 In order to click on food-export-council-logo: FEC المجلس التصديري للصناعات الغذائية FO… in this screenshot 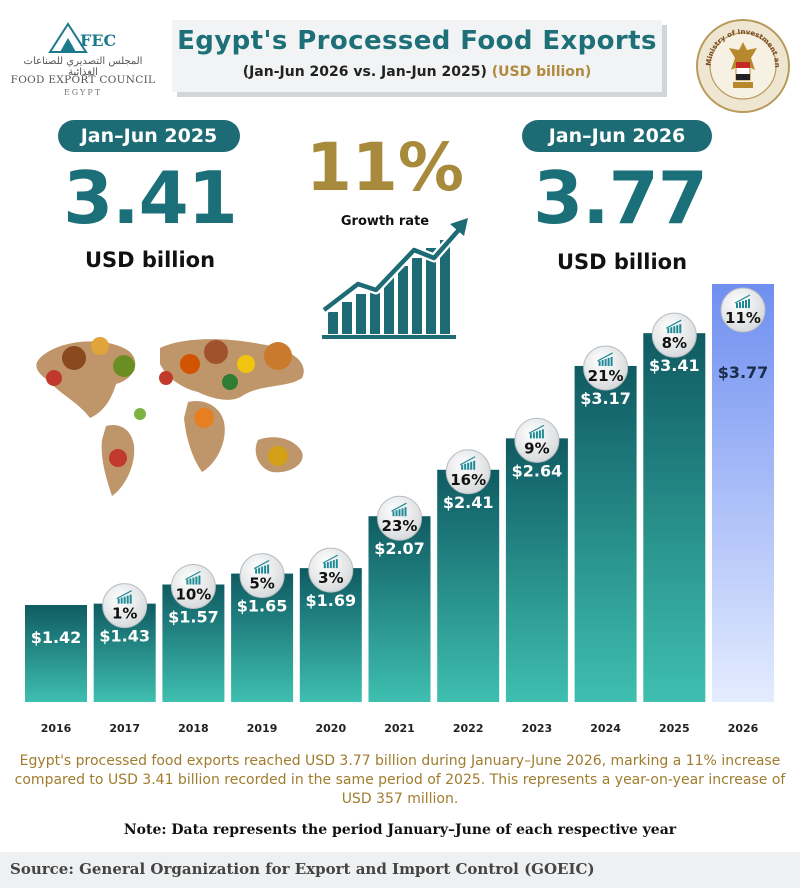, I will do `click(83, 59)`.